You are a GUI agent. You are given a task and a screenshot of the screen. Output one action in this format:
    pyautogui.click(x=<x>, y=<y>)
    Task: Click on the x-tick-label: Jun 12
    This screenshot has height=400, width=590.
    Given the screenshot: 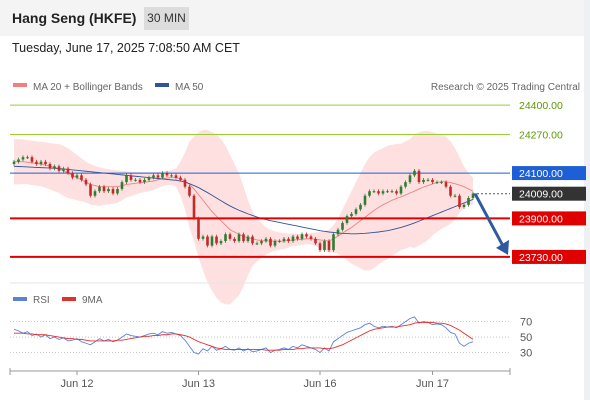 What is the action you would take?
    pyautogui.click(x=76, y=384)
    